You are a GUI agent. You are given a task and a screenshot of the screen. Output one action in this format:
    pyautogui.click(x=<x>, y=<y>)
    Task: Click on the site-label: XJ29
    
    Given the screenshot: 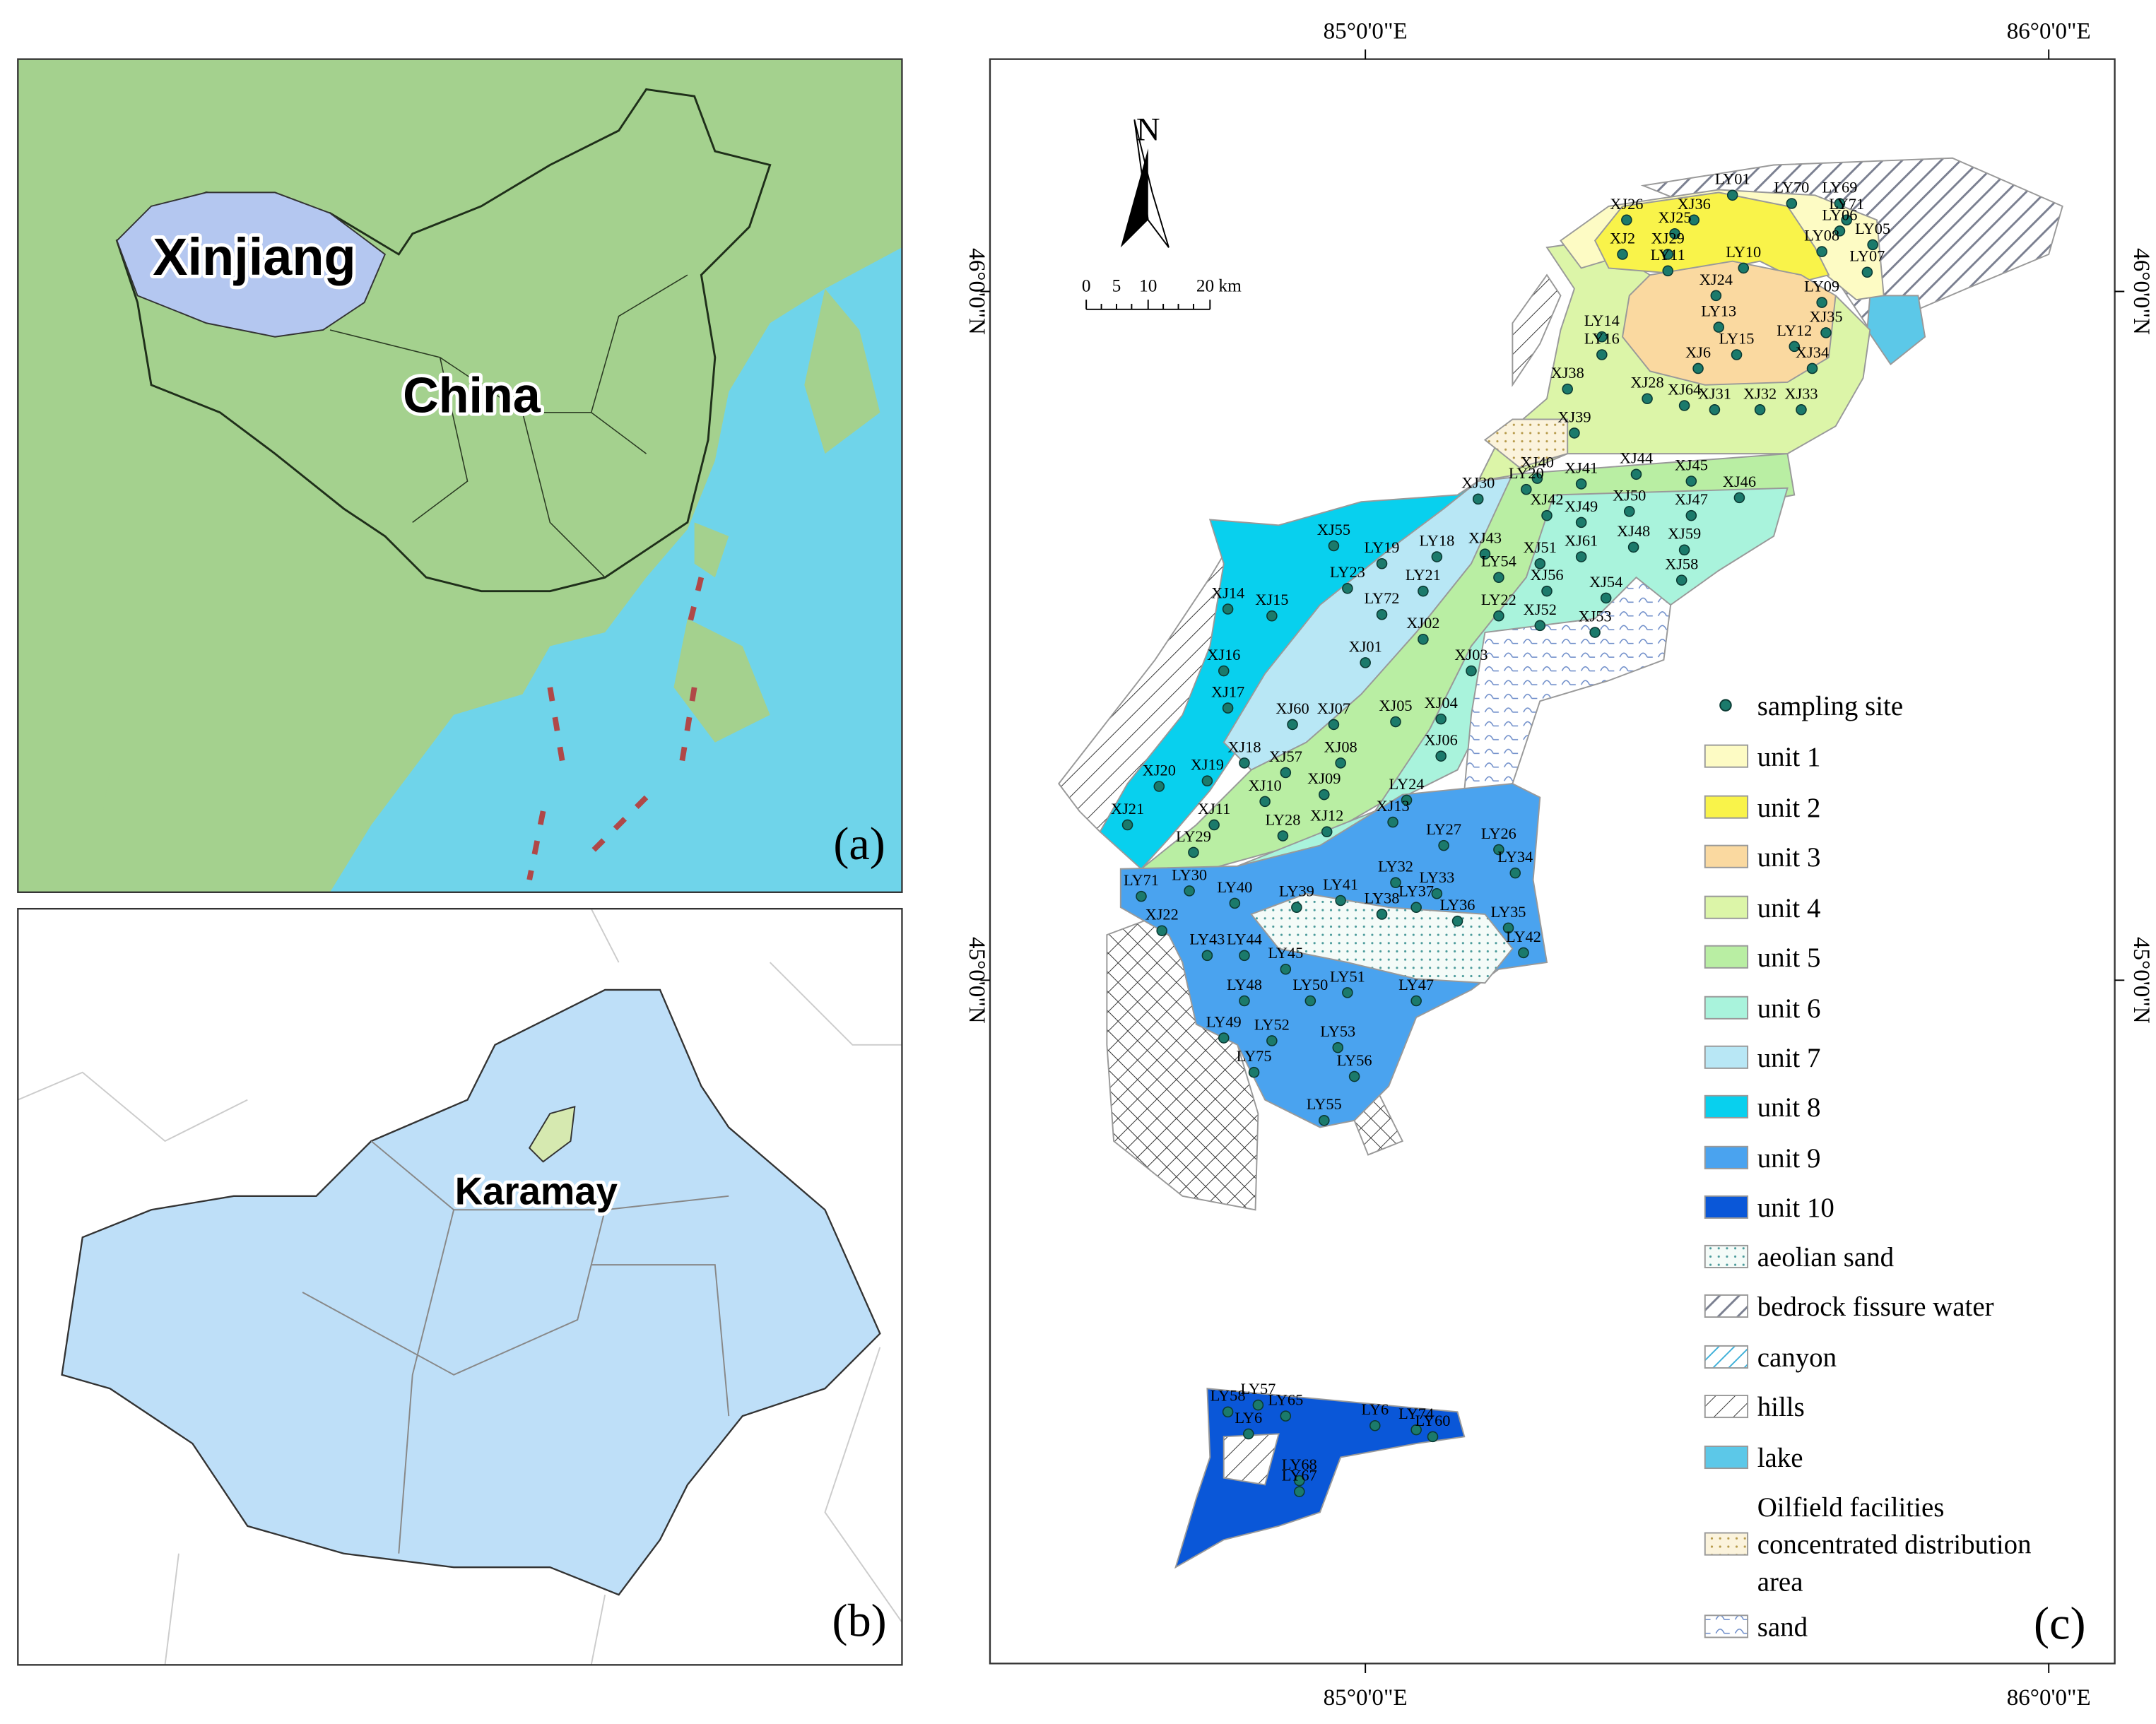 What is the action you would take?
    pyautogui.click(x=1668, y=238)
    